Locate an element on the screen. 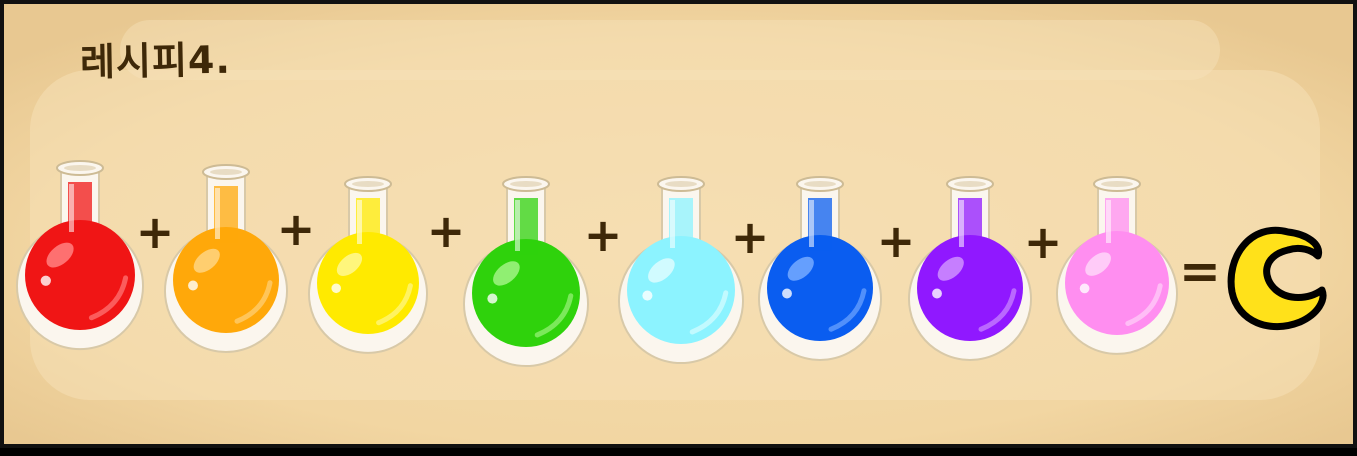 The image size is (1357, 456). plus-sign-7: + is located at coordinates (1043, 242).